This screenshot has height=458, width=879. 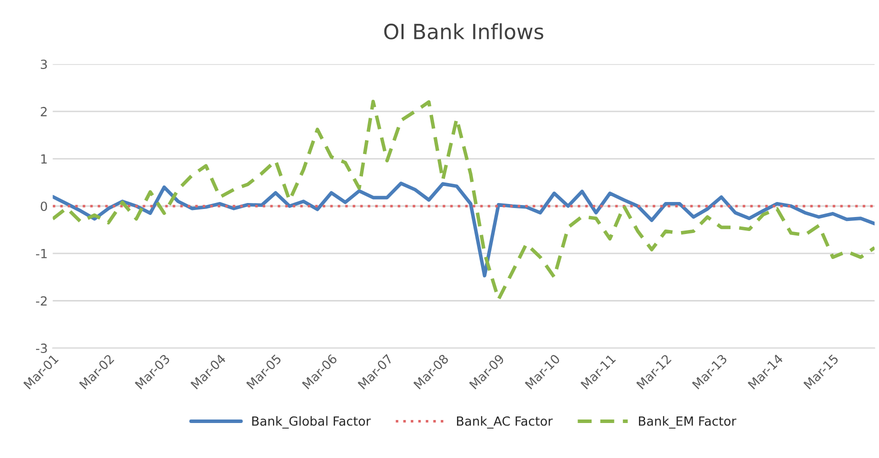 What do you see at coordinates (41, 301) in the screenshot?
I see `y-tick-label: -2` at bounding box center [41, 301].